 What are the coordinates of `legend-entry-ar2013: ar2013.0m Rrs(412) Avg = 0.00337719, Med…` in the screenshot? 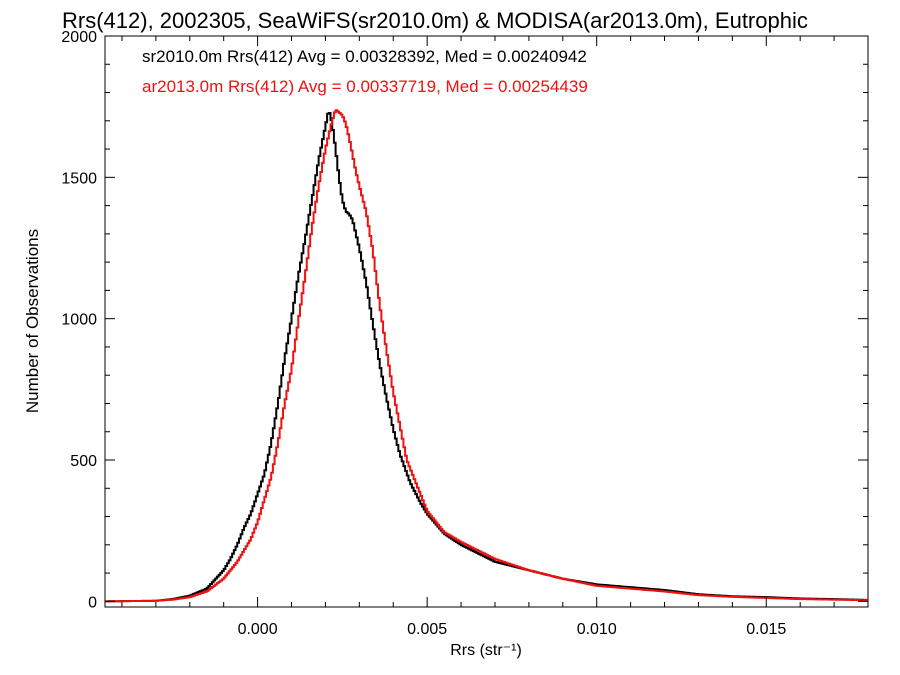 It's located at (365, 86).